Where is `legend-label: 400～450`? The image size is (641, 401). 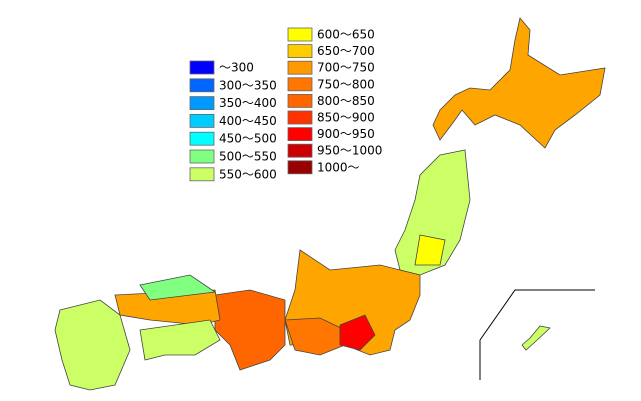
legend-label: 400～450 is located at coordinates (248, 121).